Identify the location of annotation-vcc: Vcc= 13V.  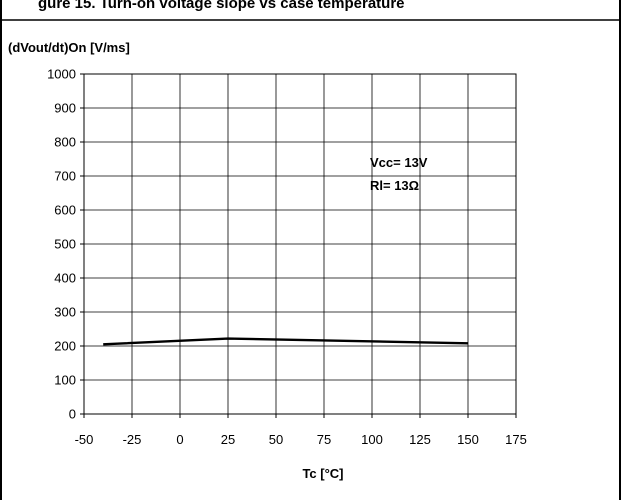
(399, 162).